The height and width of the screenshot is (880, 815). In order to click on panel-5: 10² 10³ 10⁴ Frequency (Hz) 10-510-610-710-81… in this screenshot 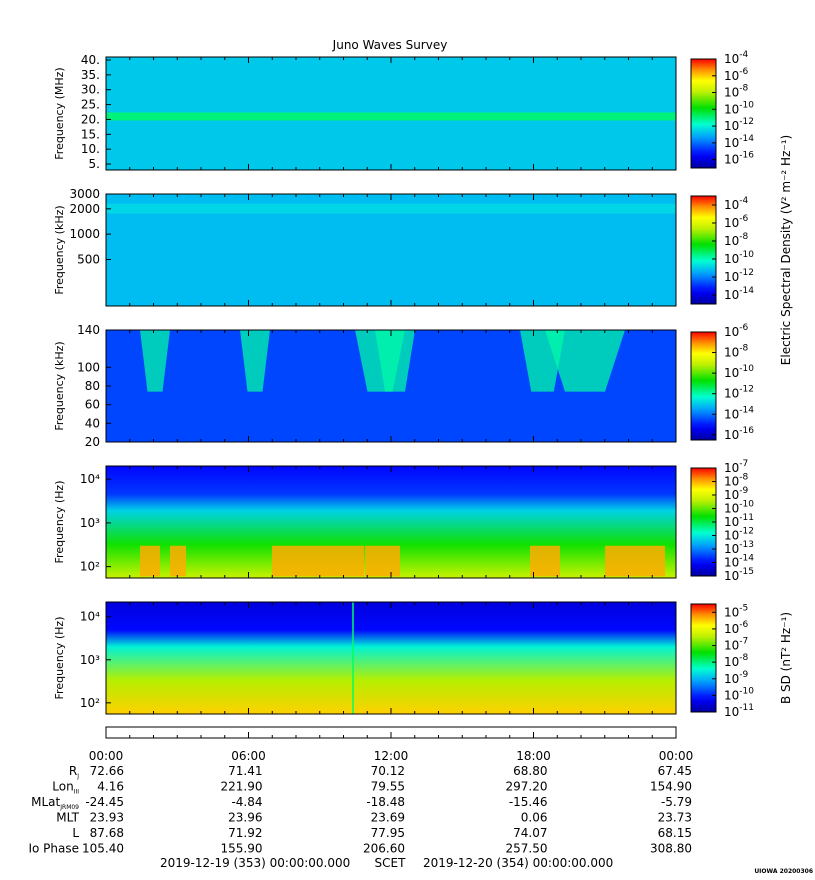, I will do `click(423, 660)`.